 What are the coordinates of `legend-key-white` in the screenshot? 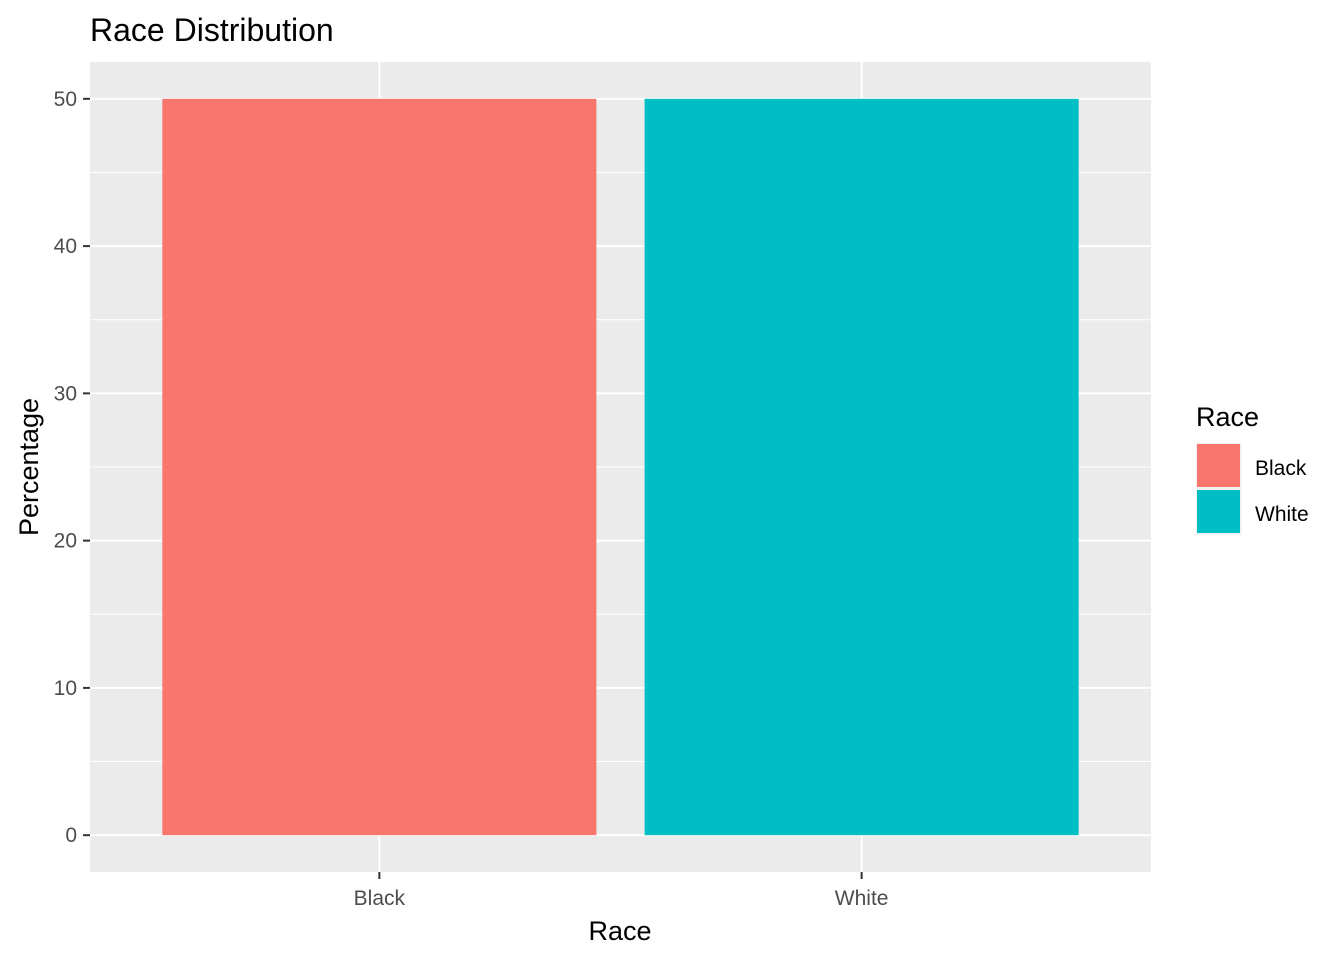 It's located at (1218, 511).